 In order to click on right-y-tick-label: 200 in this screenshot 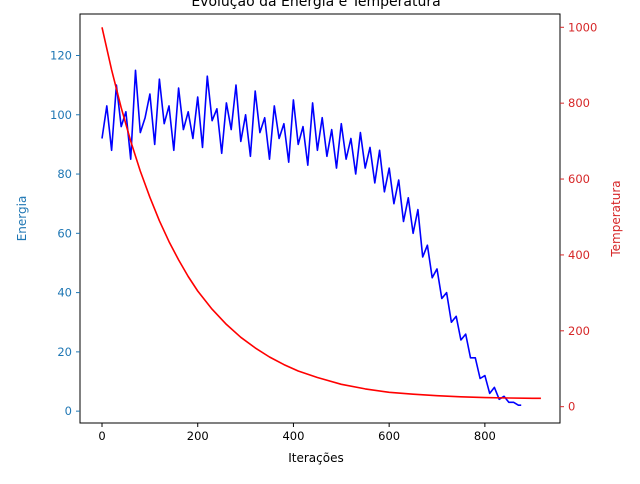, I will do `click(579, 331)`.